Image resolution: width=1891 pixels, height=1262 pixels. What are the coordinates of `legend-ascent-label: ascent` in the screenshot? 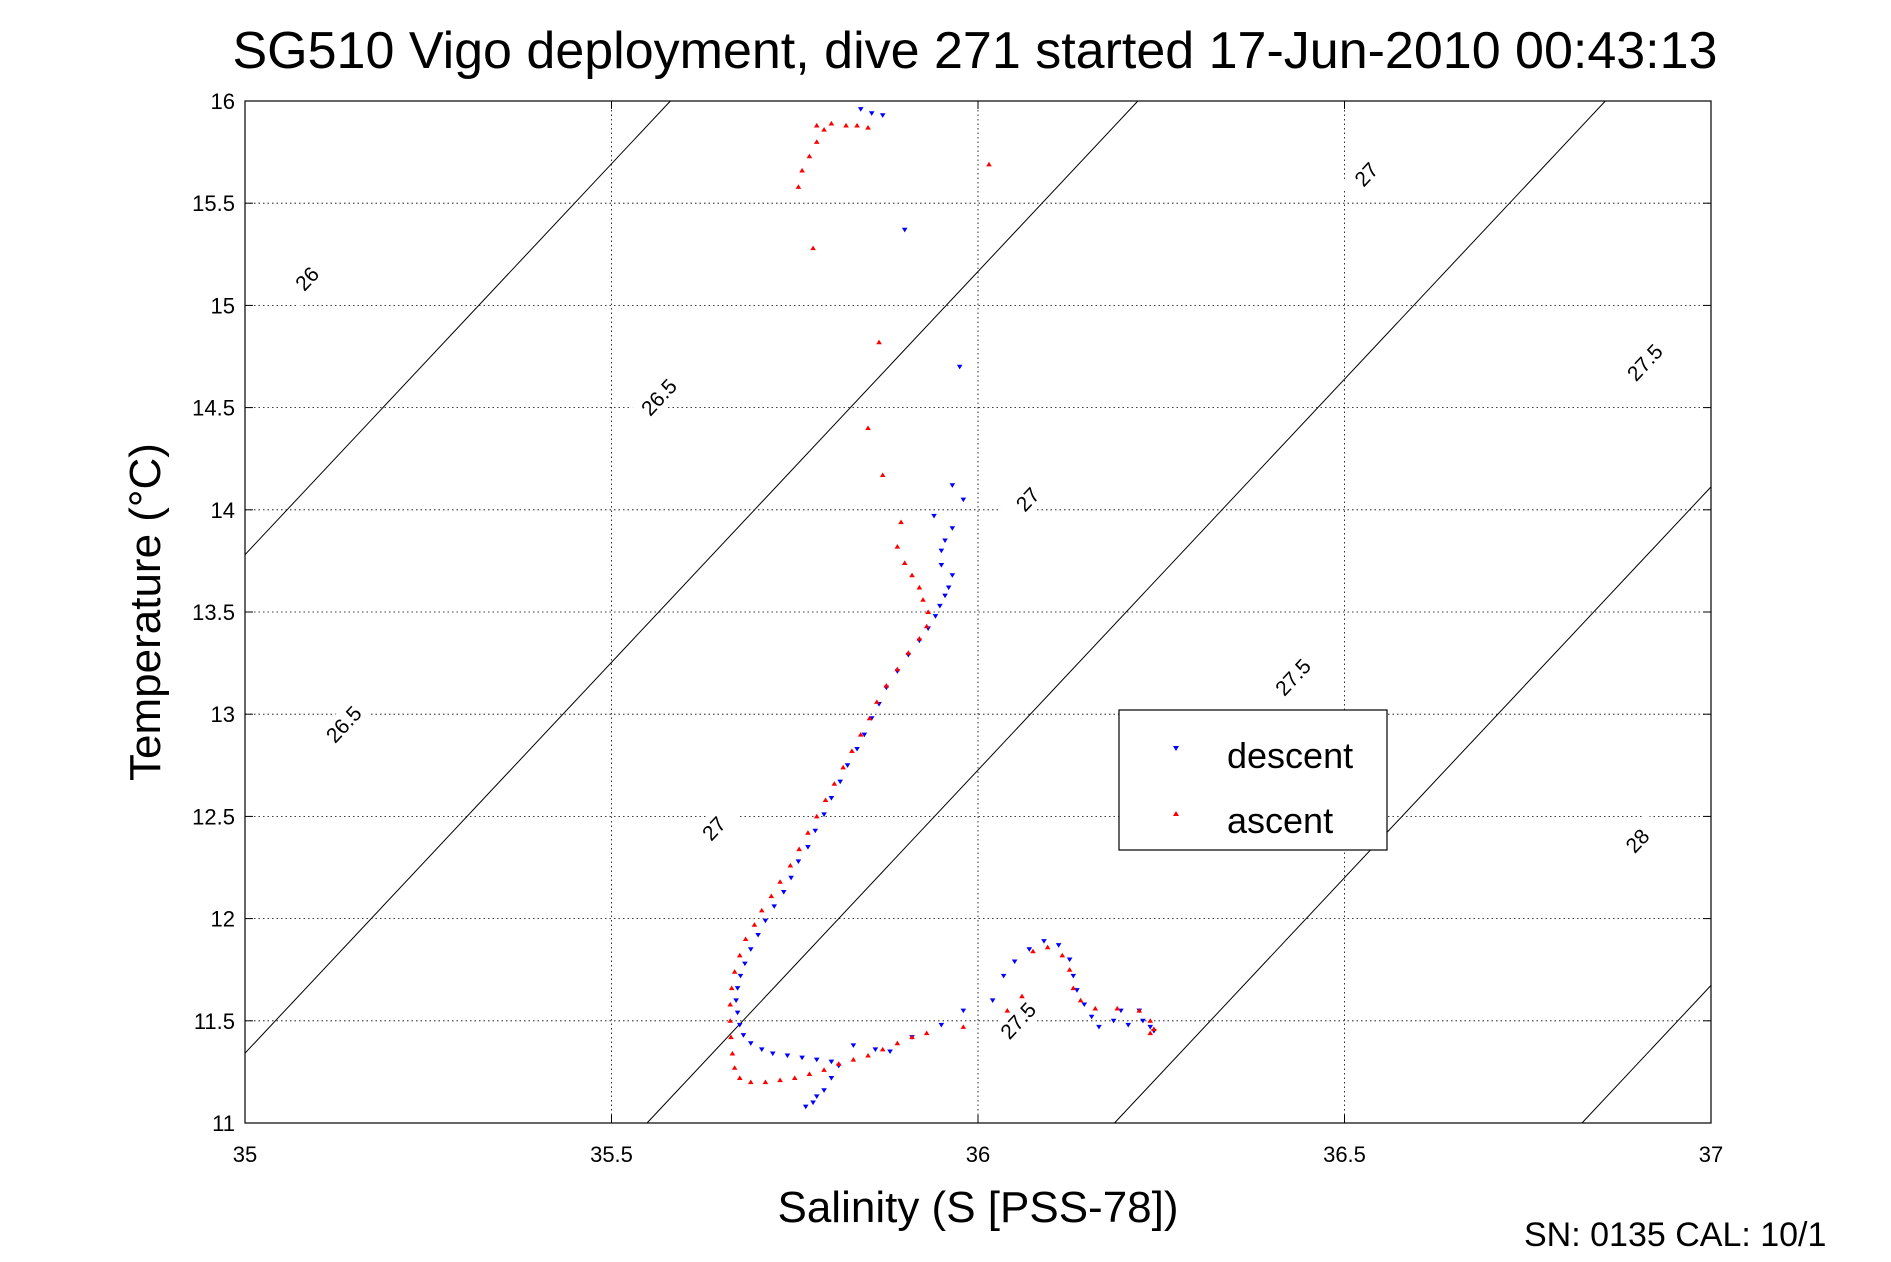 It's located at (1280, 820).